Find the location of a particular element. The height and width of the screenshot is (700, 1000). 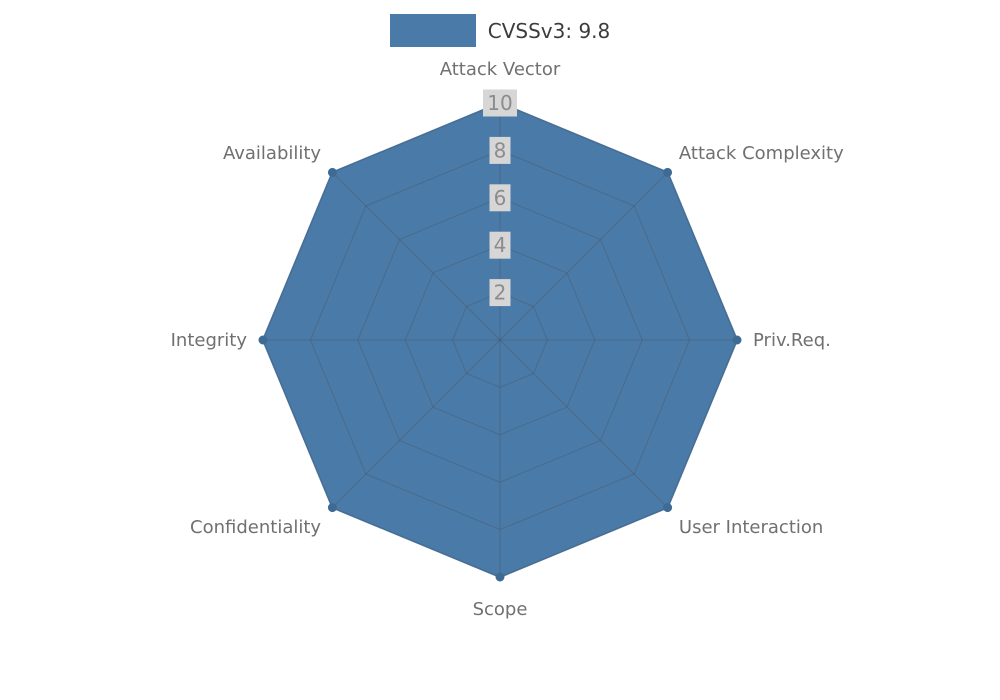

axis-label-attack-complexity: Attack Complexity is located at coordinates (761, 153).